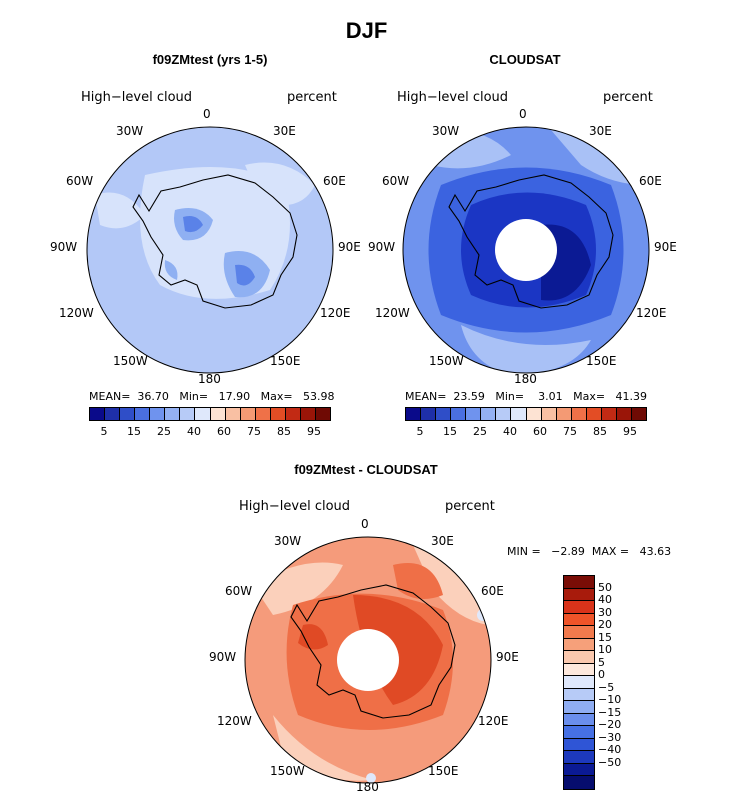 The image size is (733, 798). What do you see at coordinates (312, 97) in the screenshot?
I see `panel1-units-label: percent` at bounding box center [312, 97].